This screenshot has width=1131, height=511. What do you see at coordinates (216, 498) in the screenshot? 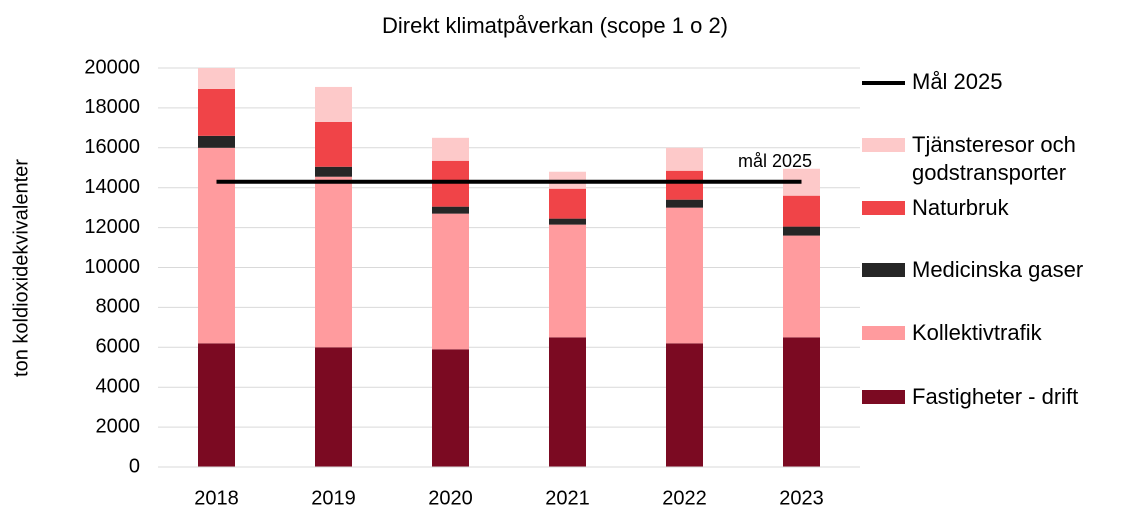
I see `x-tick-label: 2018` at bounding box center [216, 498].